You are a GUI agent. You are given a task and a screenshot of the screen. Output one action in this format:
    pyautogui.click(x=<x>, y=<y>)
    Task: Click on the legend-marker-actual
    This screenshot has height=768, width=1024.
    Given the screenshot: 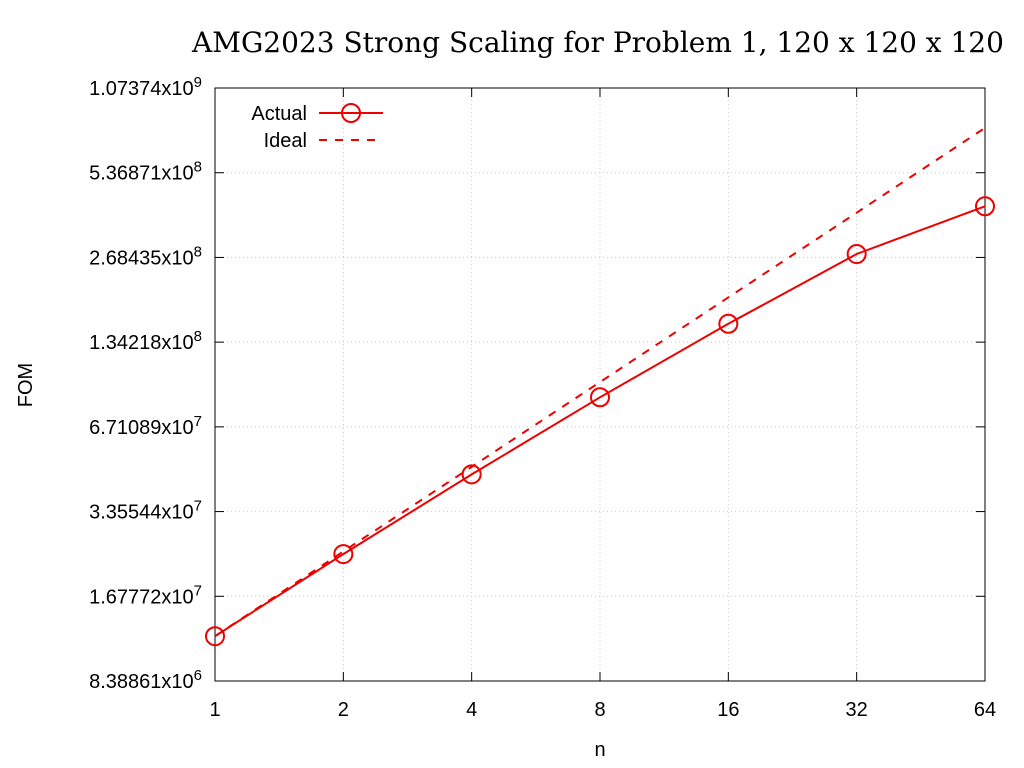 What is the action you would take?
    pyautogui.click(x=351, y=113)
    